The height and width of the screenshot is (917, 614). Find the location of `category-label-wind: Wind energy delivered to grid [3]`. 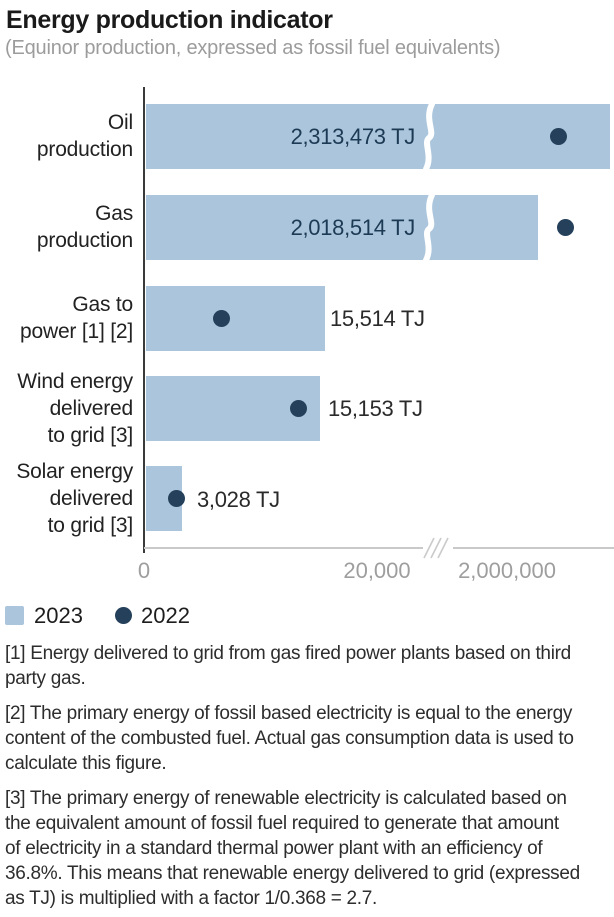

category-label-wind: Wind energy delivered to grid [3] is located at coordinates (75, 408).